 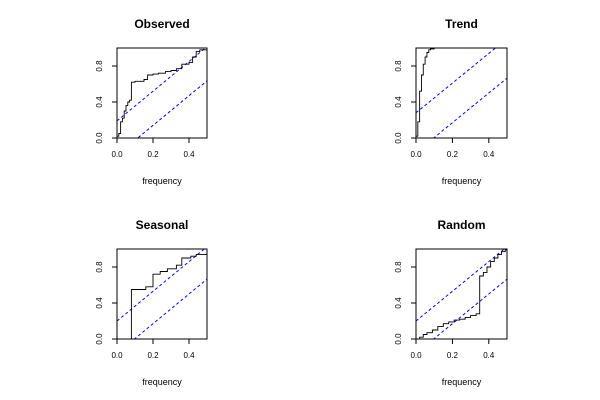 What do you see at coordinates (99, 102) in the screenshot?
I see `observed-y-tick-label: 0.4` at bounding box center [99, 102].